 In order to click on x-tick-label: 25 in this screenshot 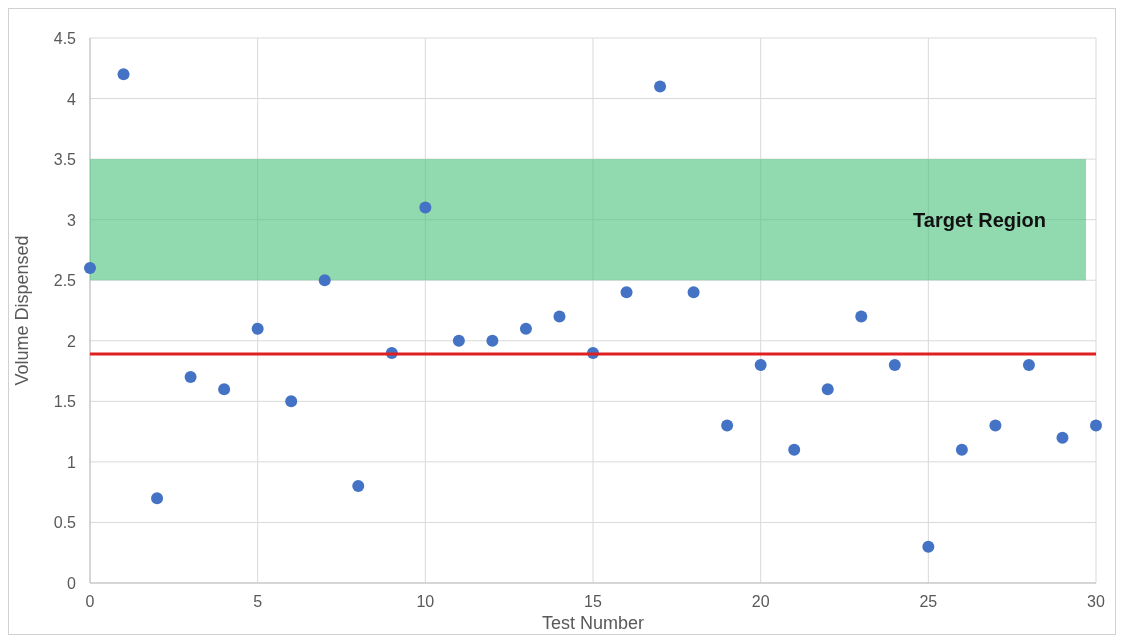, I will do `click(928, 601)`.